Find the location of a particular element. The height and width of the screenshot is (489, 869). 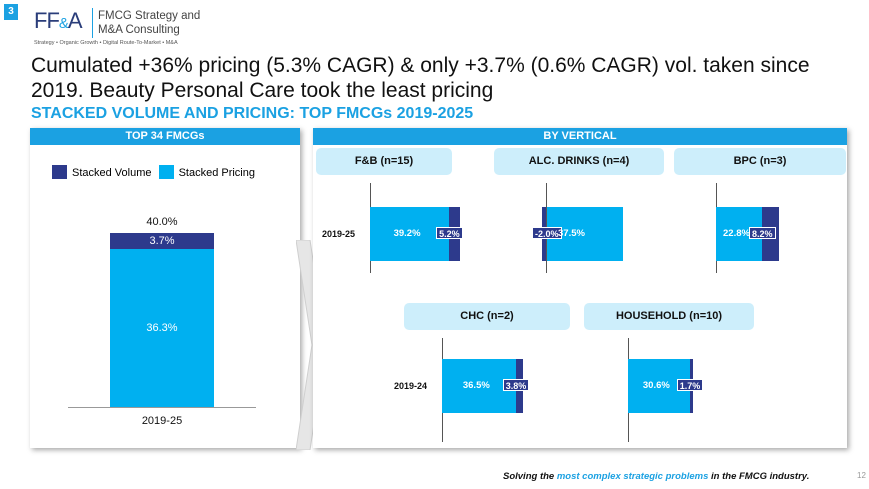

data-label-pricing-f-b-n-15: 39.2% is located at coordinates (407, 233).